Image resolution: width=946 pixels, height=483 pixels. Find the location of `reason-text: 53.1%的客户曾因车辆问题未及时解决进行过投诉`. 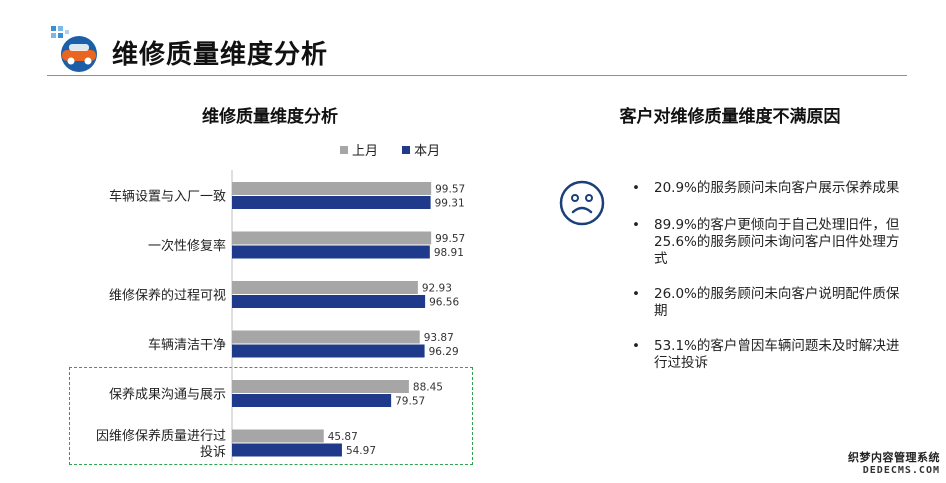

reason-text: 53.1%的客户曾因车辆问题未及时解决进行过投诉 is located at coordinates (777, 354).